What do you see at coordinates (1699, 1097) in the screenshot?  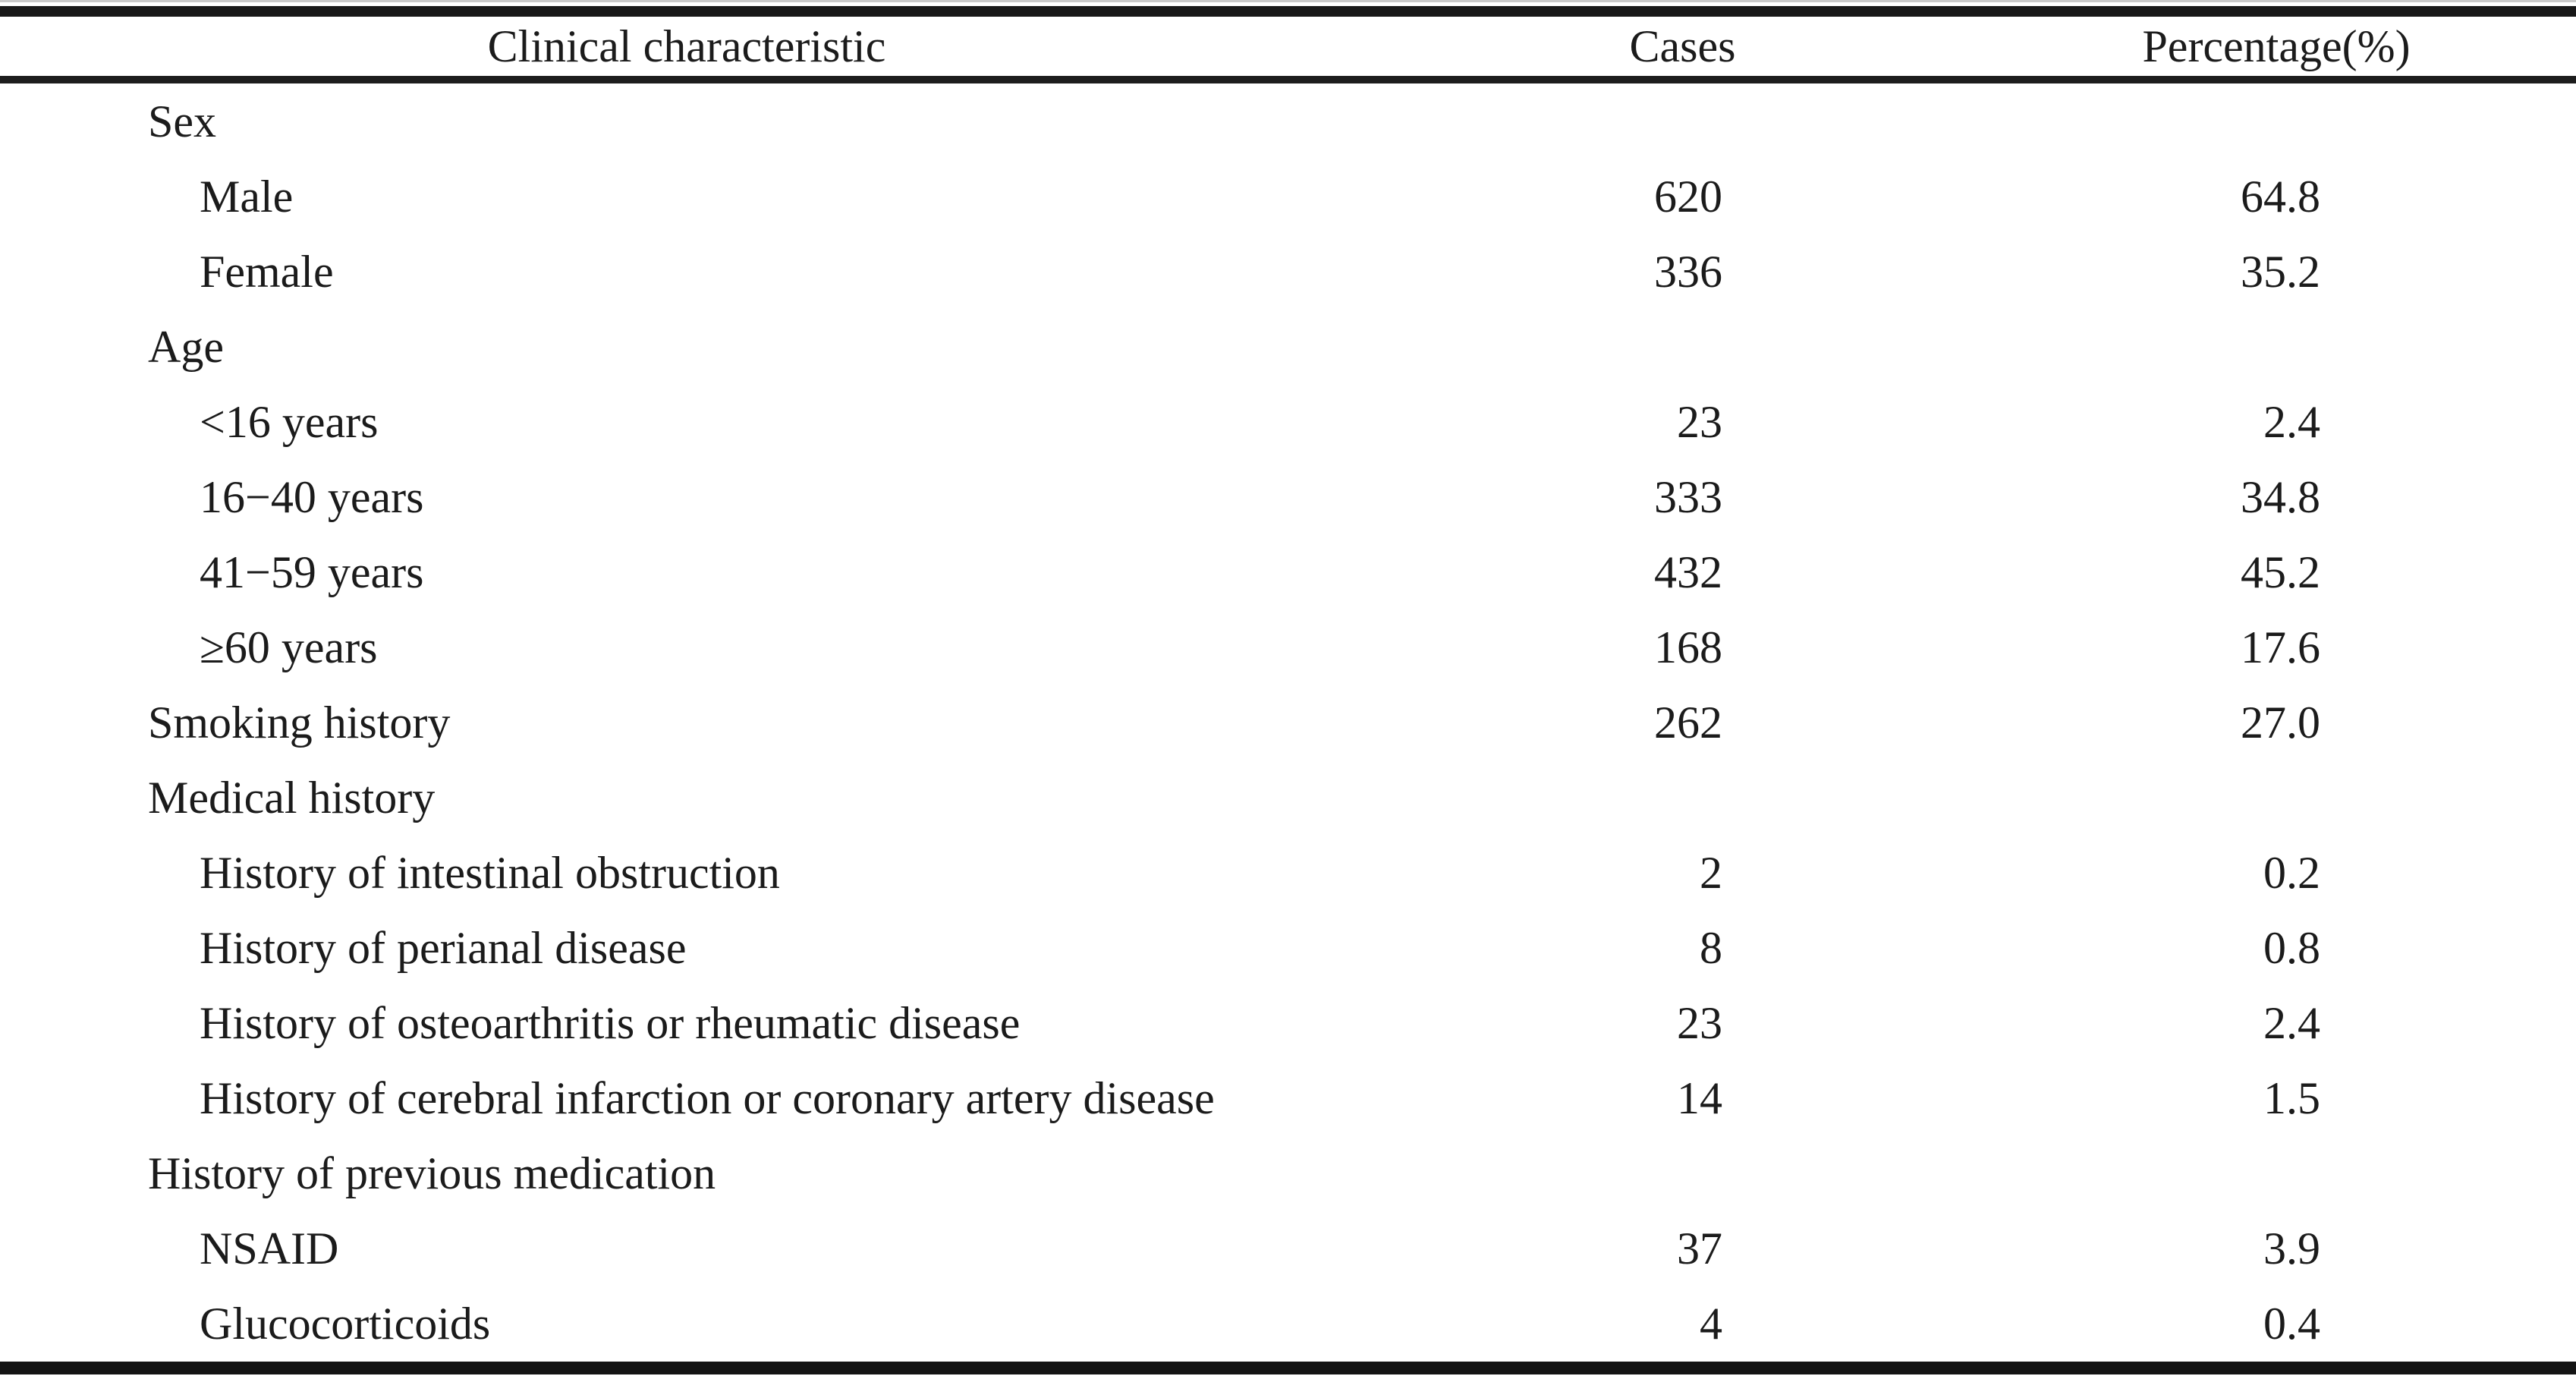 I see `row-cases-value: 14` at bounding box center [1699, 1097].